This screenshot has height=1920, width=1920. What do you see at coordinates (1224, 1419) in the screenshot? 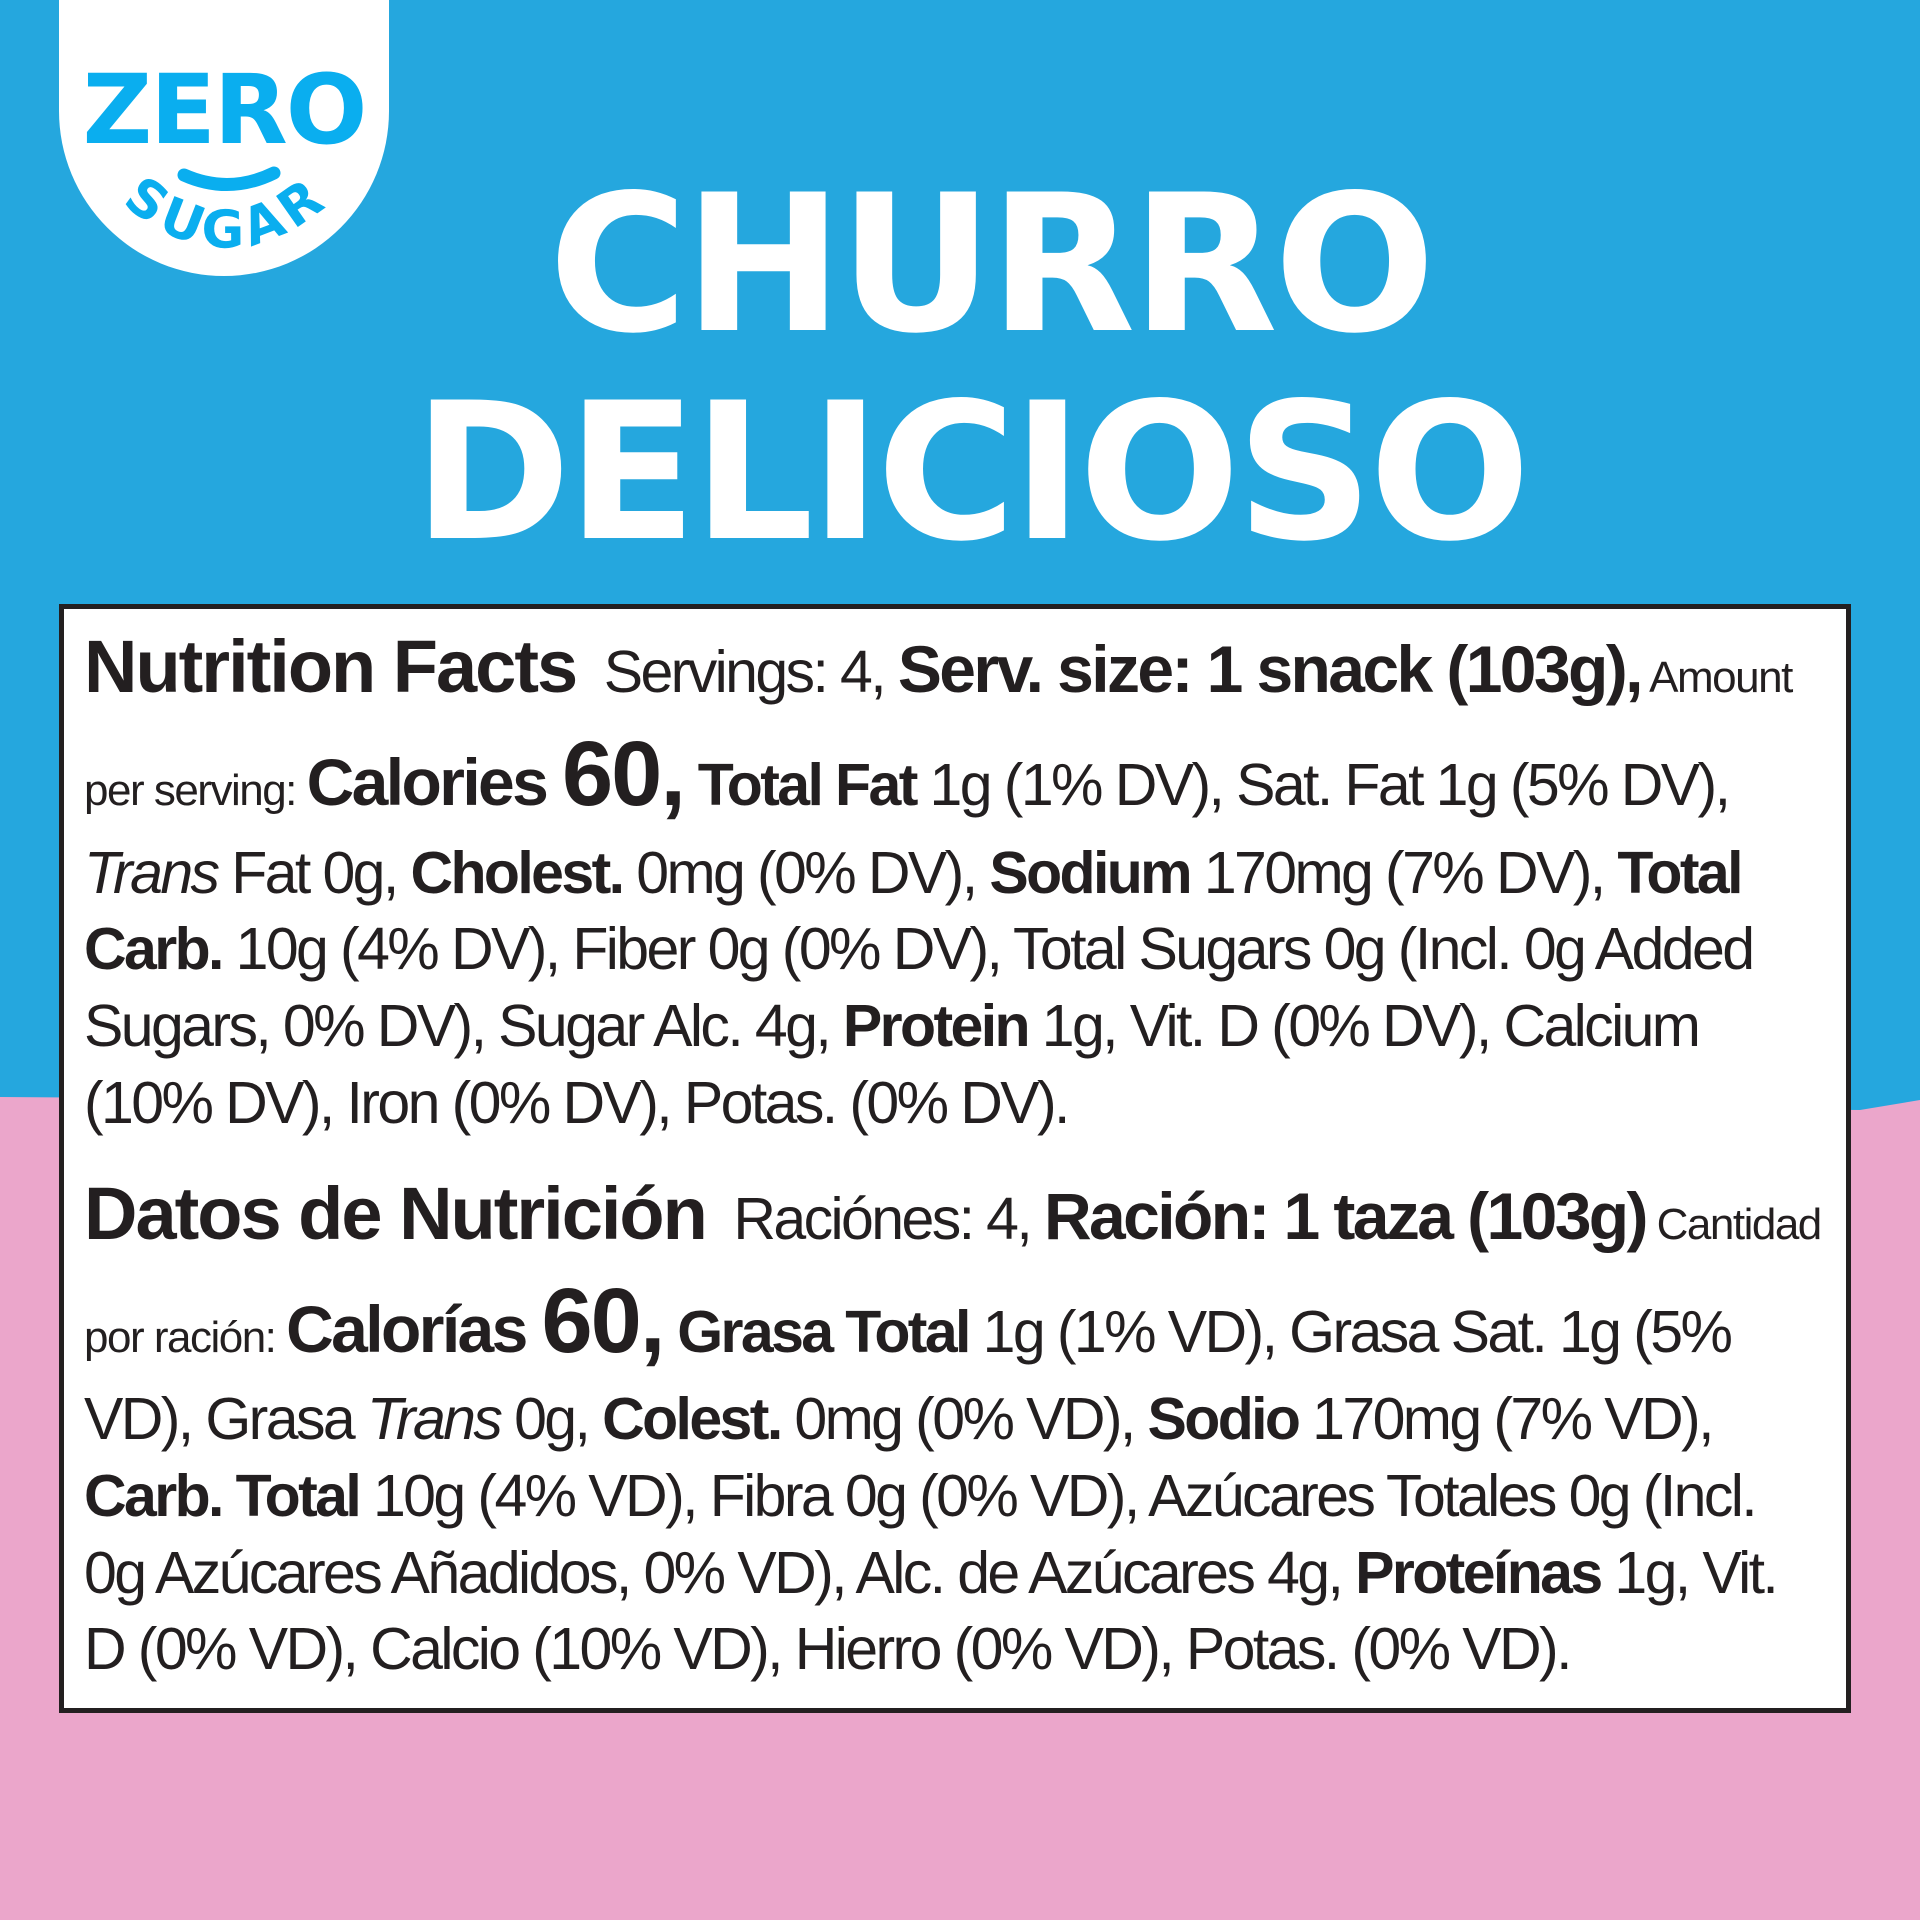
I see `spanish-text-segment: Sodio` at bounding box center [1224, 1419].